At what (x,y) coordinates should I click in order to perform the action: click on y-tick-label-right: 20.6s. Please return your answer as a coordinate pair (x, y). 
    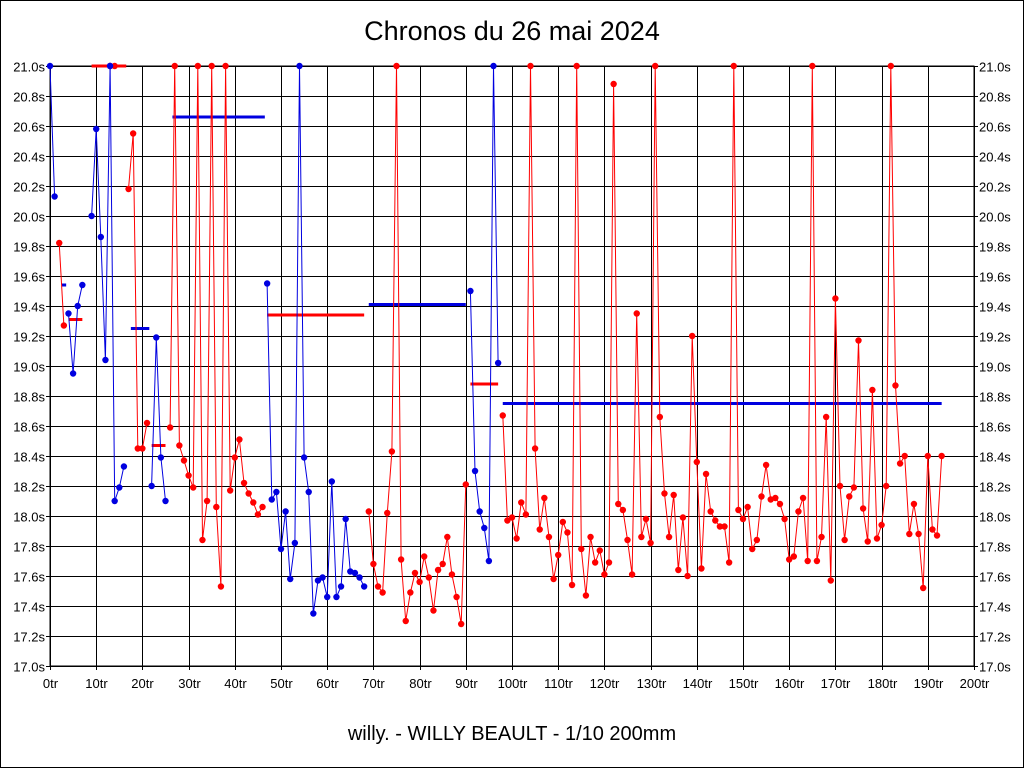
    Looking at the image, I should click on (995, 127).